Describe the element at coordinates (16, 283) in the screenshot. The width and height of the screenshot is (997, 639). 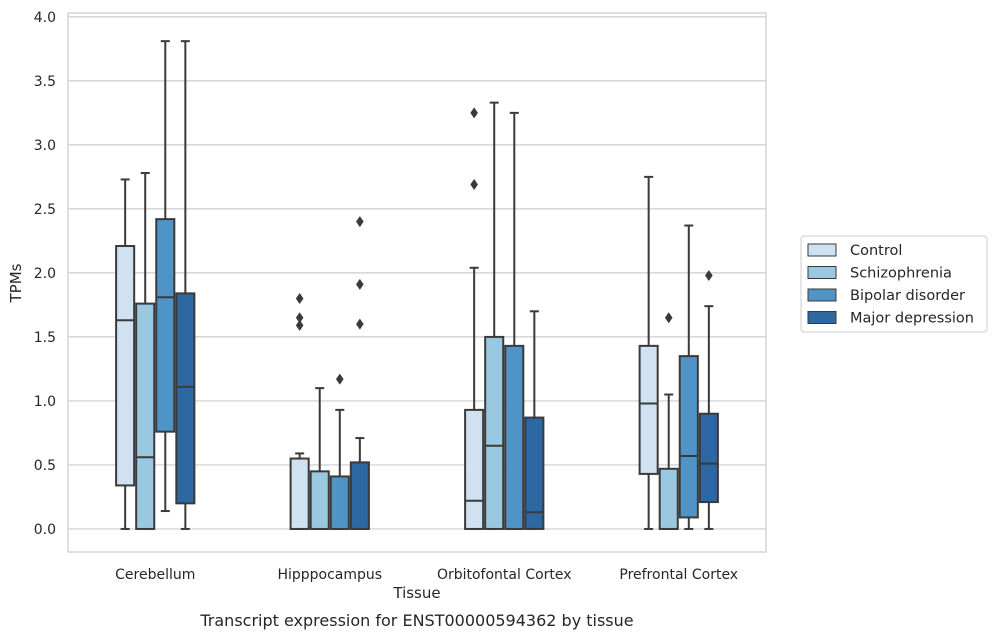
I see `y-axis-title: TPMs` at that location.